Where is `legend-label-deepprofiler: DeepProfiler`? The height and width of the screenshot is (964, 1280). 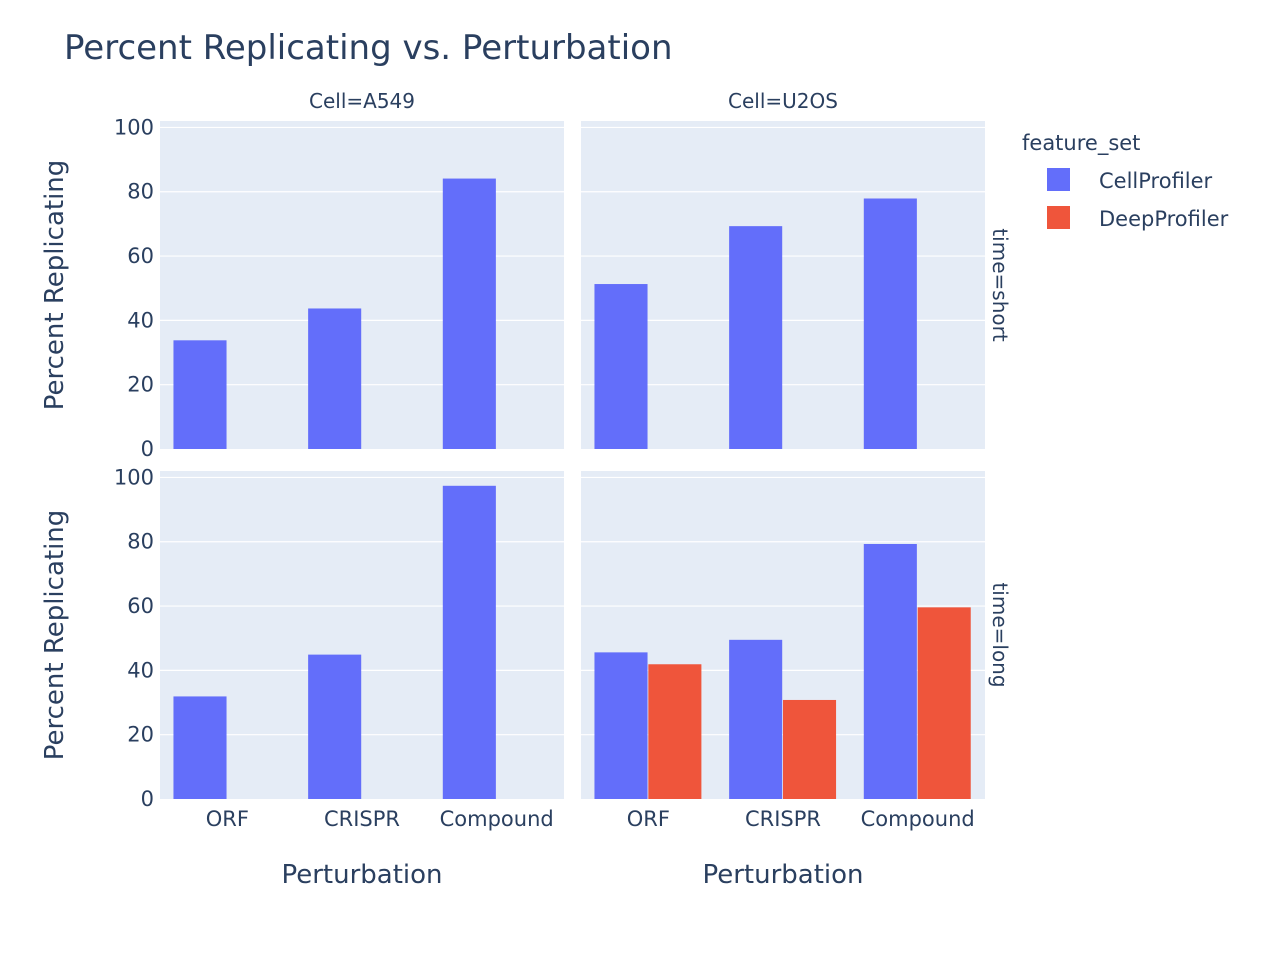 legend-label-deepprofiler: DeepProfiler is located at coordinates (1164, 219).